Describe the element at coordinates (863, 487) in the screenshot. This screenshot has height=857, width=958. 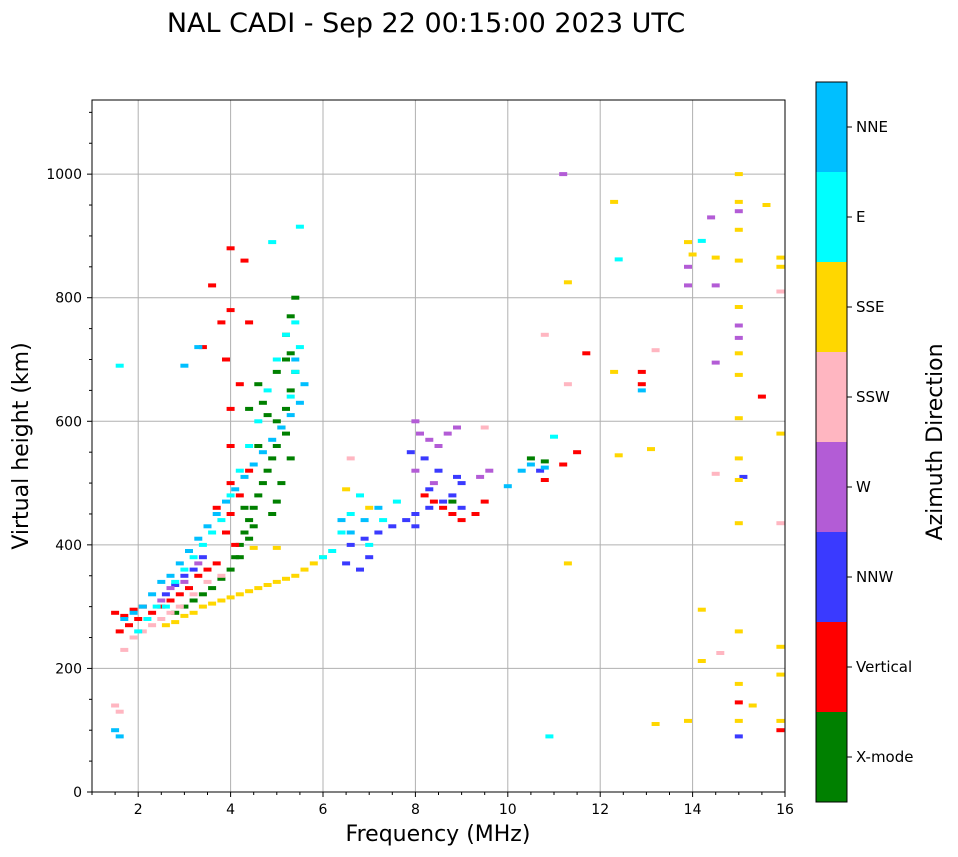
I see `colorbar-label-w: W` at that location.